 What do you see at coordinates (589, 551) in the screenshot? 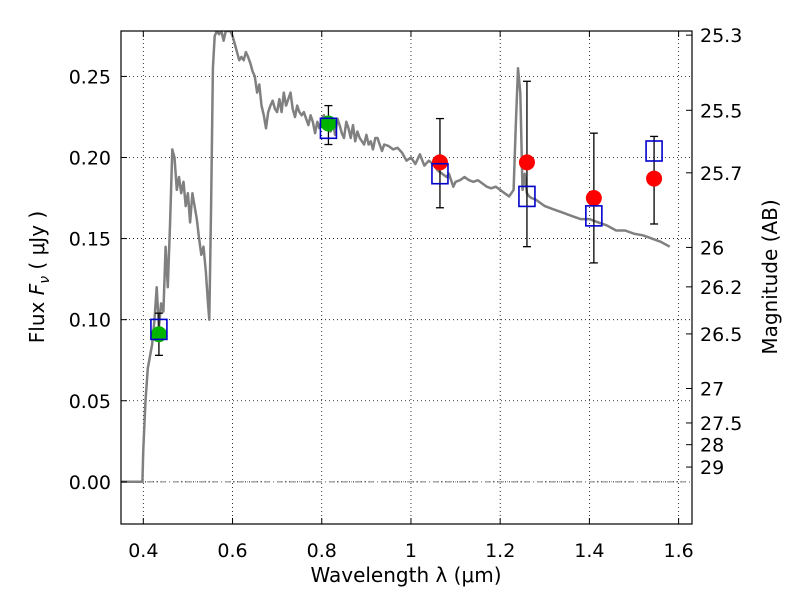
I see `x-tick-label: 1.4` at bounding box center [589, 551].